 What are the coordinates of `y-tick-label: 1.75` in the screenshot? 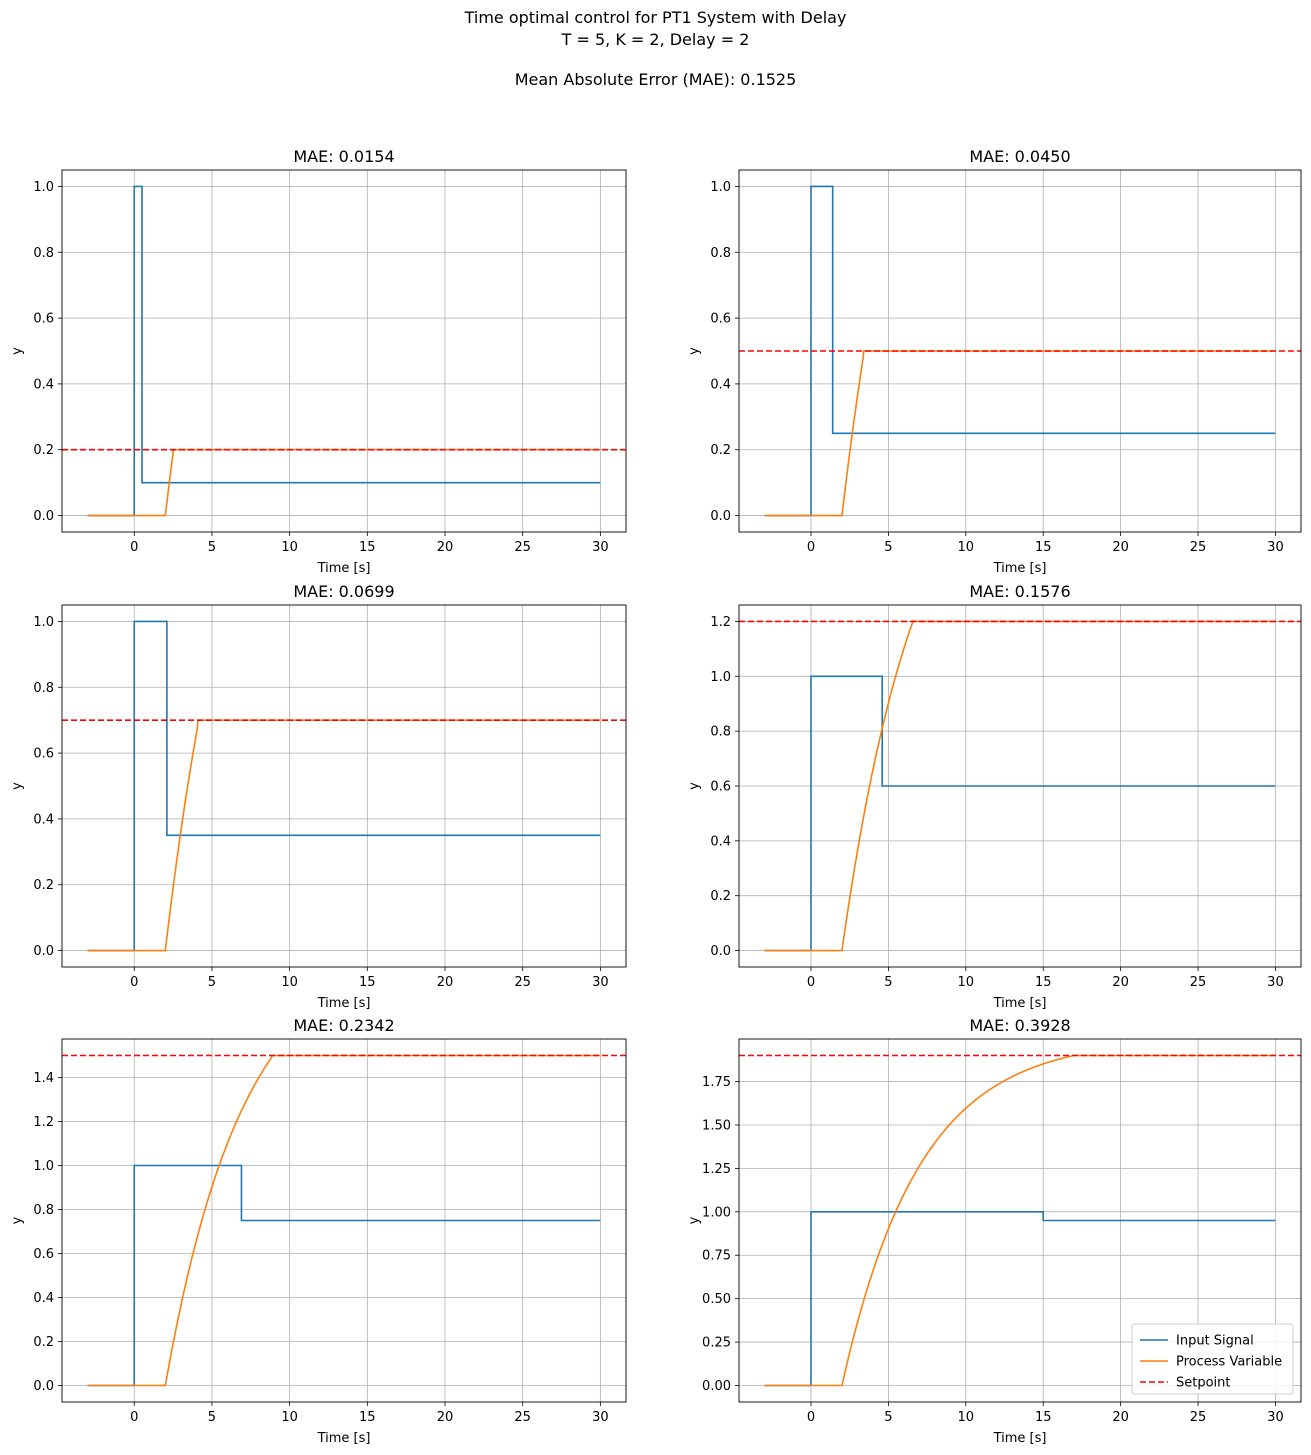 It's located at (716, 1082).